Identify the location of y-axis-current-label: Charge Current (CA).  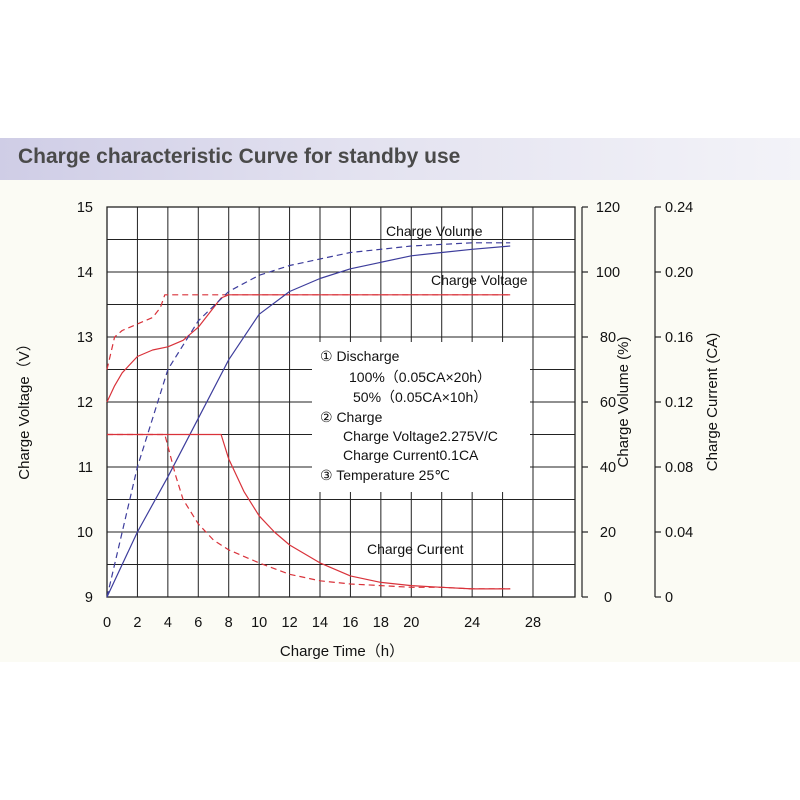
(712, 402).